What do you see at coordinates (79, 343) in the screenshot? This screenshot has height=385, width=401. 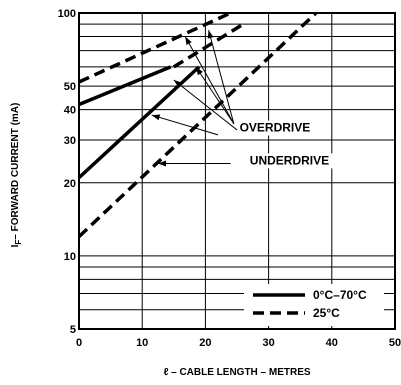 I see `x-tick-label: 0` at bounding box center [79, 343].